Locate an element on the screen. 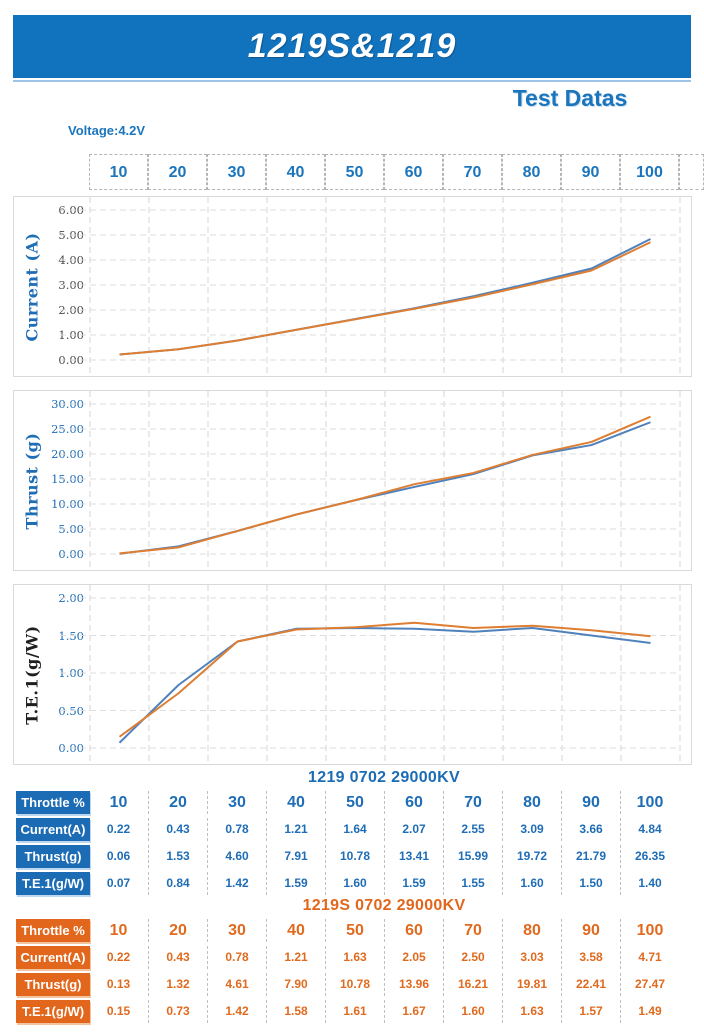  y-axis-tick-label: 30.00 is located at coordinates (67, 404).